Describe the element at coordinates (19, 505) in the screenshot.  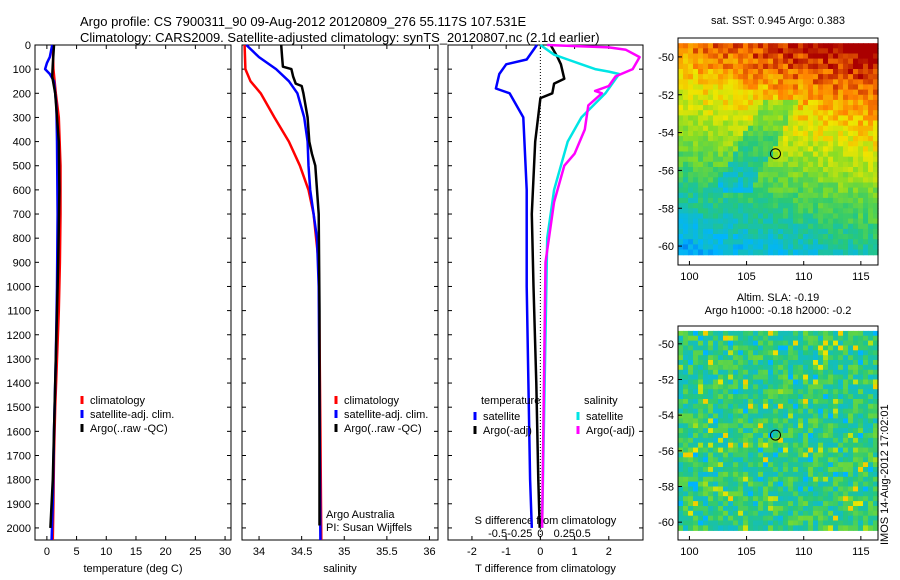
I see `y-tick-label: 1900` at that location.